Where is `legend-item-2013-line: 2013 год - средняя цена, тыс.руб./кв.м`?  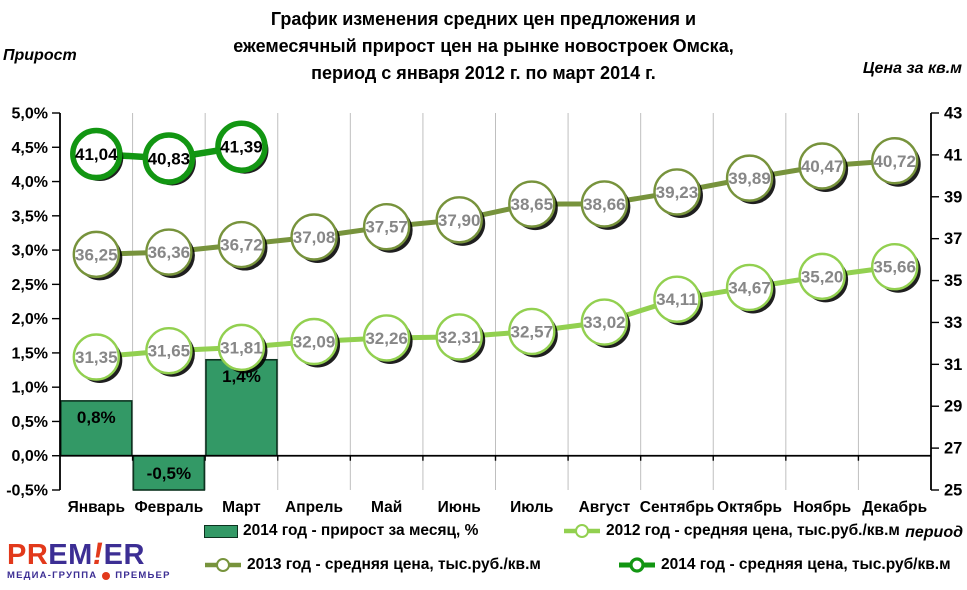 legend-item-2013-line: 2013 год - средняя цена, тыс.руб./кв.м is located at coordinates (372, 565).